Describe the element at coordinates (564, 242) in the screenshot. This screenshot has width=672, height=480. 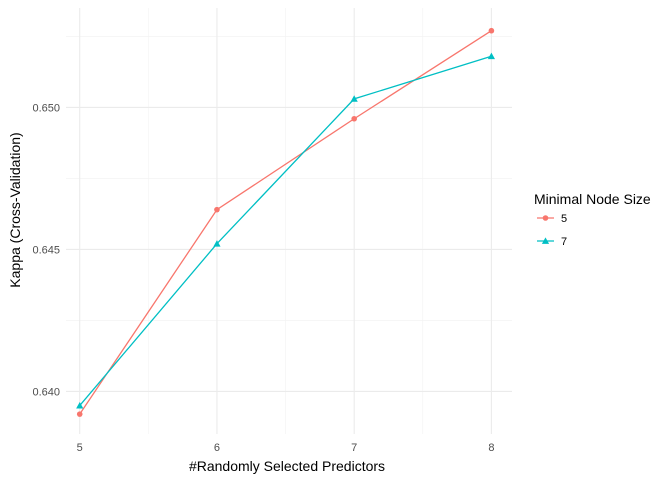
I see `legend-label: 7` at that location.